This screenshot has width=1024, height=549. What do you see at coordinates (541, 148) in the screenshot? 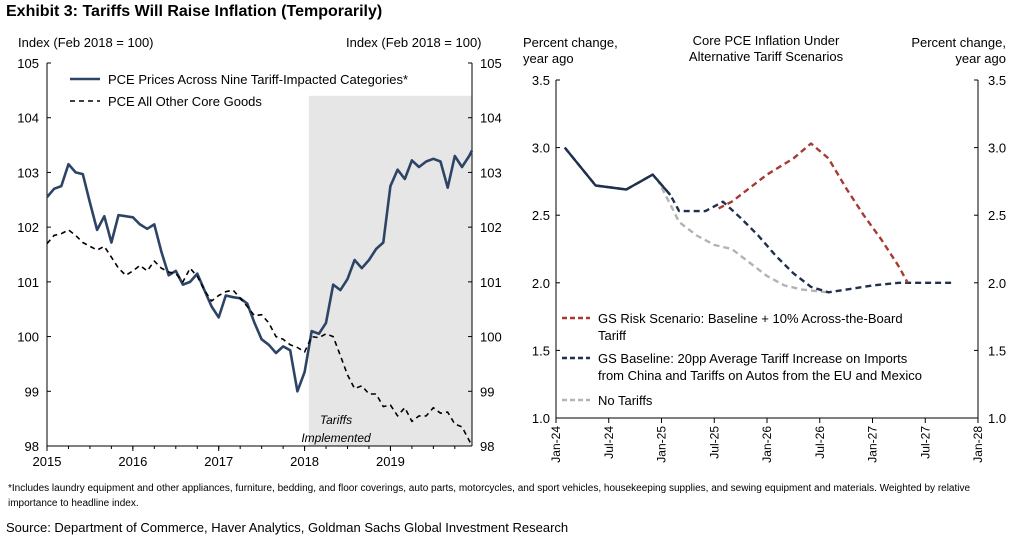
I see `y-tick-label-left: 3.0` at bounding box center [541, 148].